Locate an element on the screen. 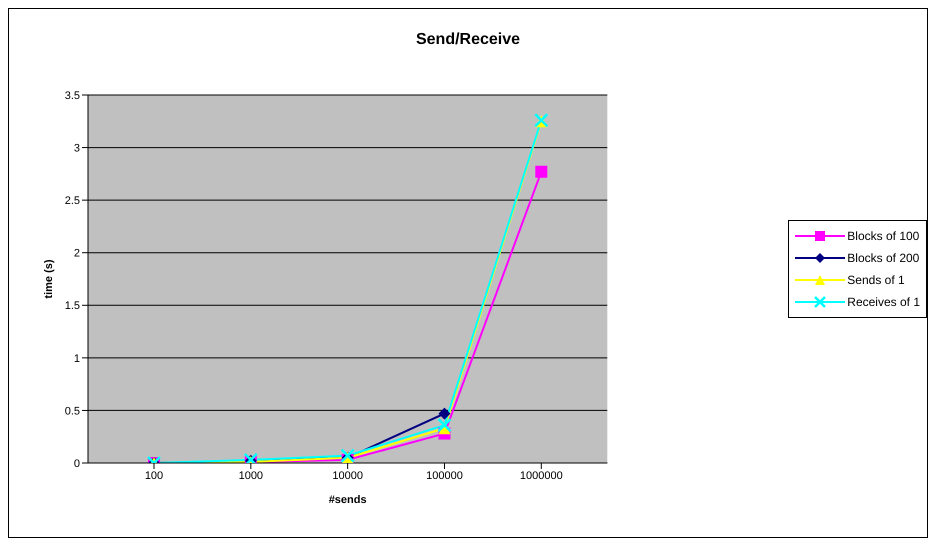 Image resolution: width=934 pixels, height=544 pixels. x-tick-label: 100000 is located at coordinates (444, 476).